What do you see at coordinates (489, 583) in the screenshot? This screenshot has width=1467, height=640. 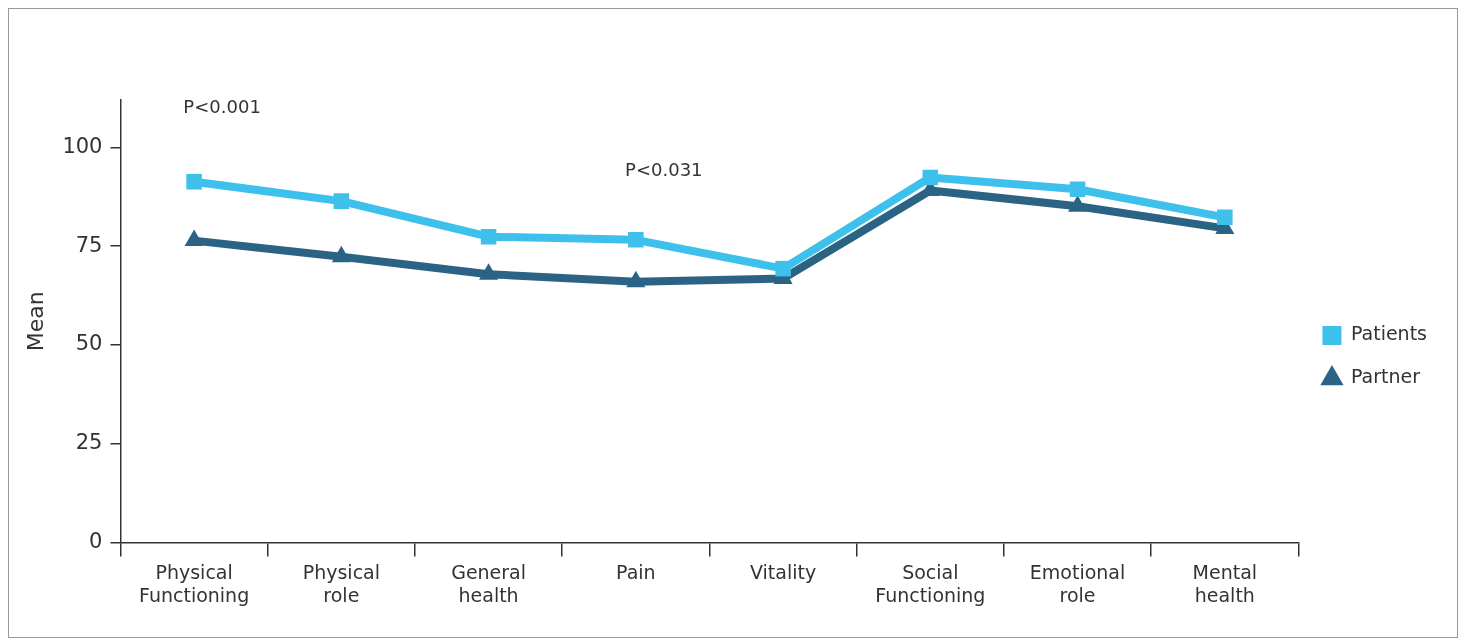 I see `x-tick-label: General health` at bounding box center [489, 583].